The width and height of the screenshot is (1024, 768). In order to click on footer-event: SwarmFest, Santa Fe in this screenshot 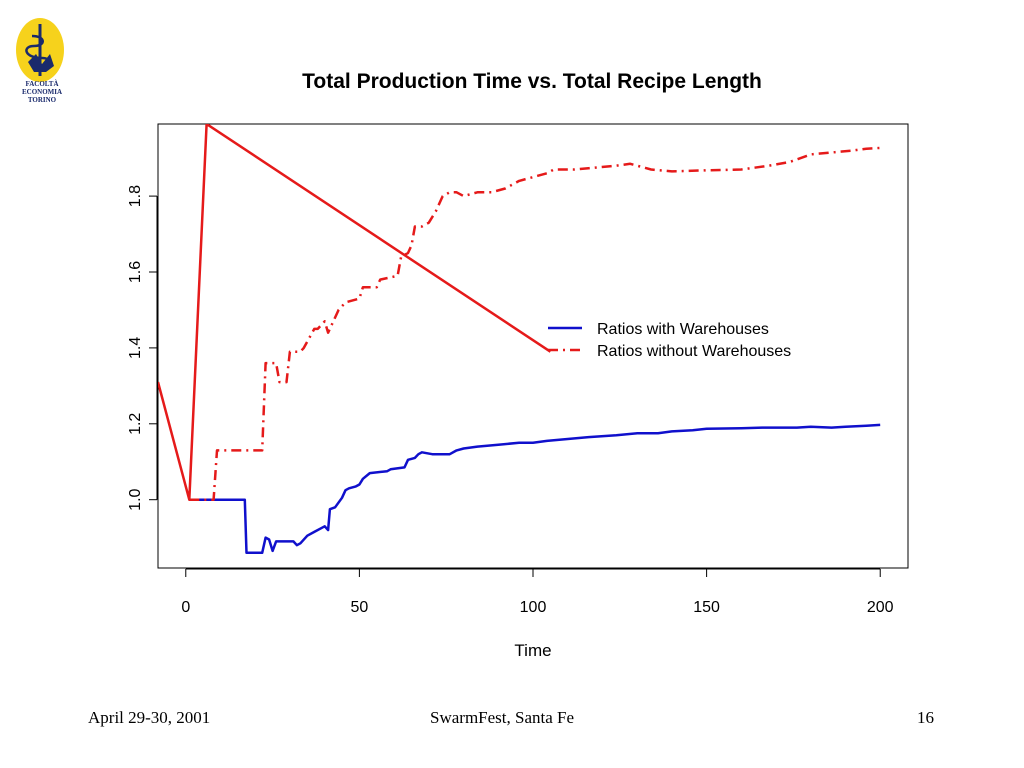, I will do `click(502, 717)`.